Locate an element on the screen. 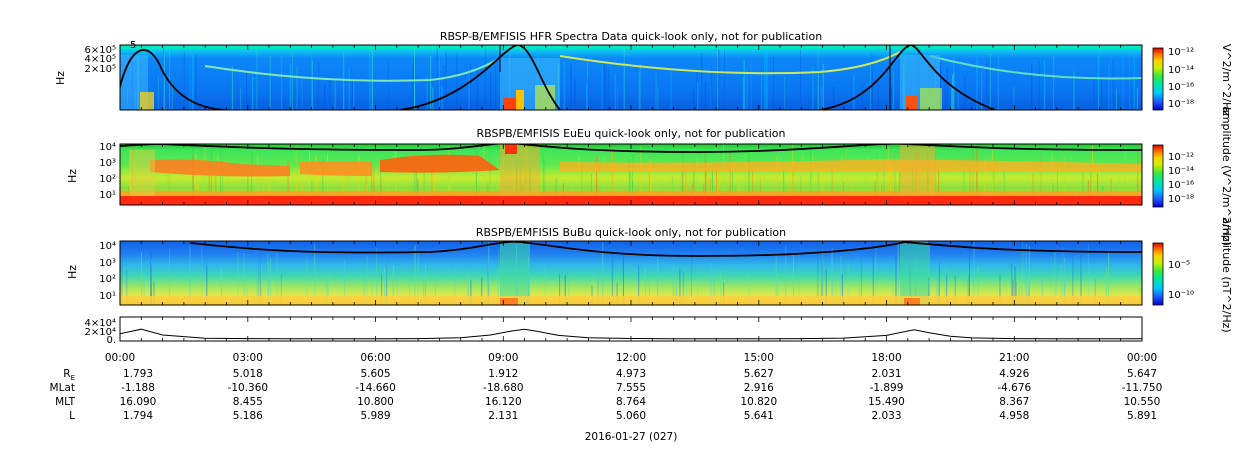  panel2-colorbar is located at coordinates (1158, 176).